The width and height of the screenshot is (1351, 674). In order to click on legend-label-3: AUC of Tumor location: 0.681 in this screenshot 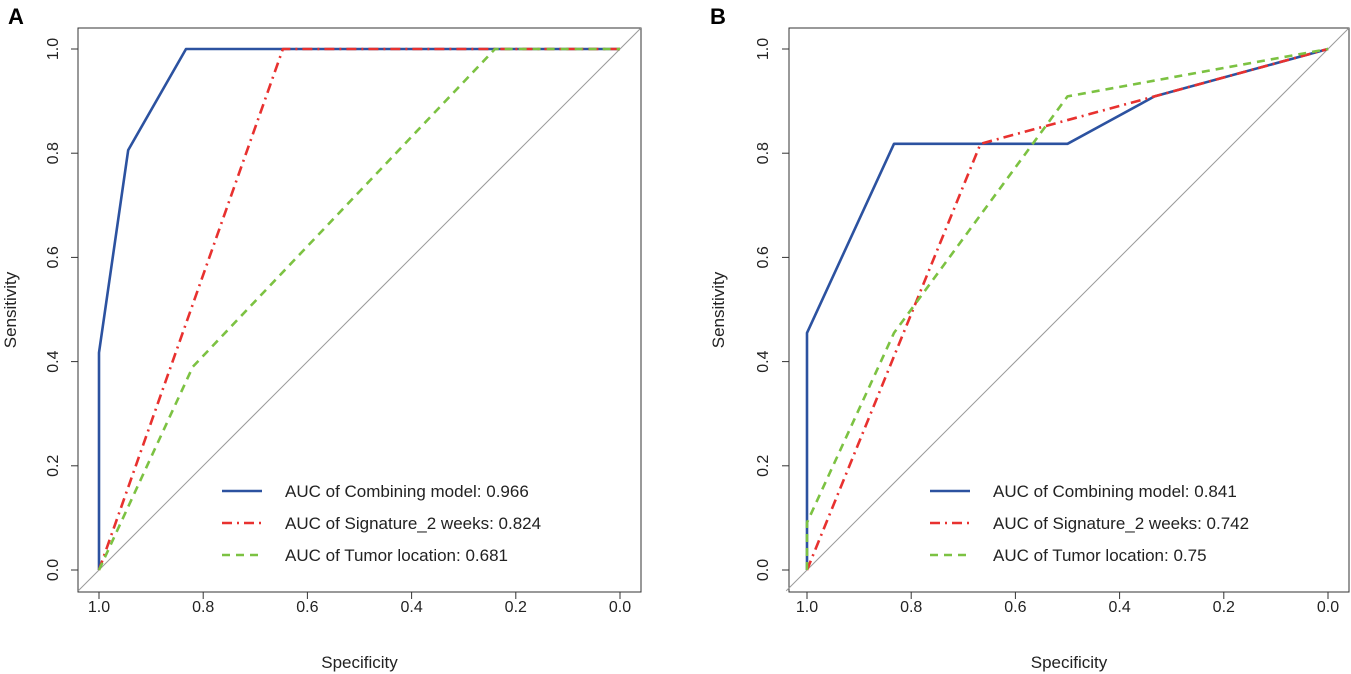, I will do `click(396, 555)`.